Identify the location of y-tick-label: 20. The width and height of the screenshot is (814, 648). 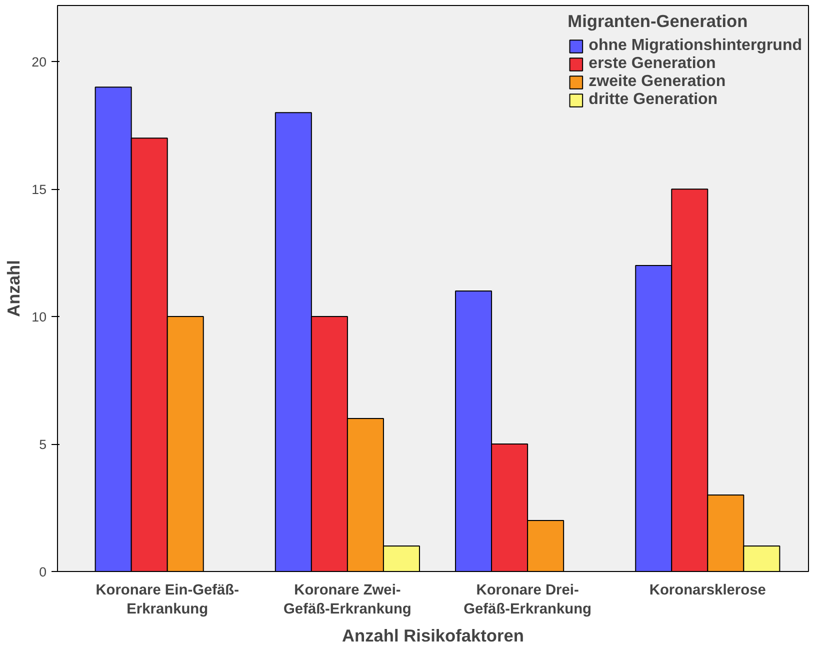
(39, 62).